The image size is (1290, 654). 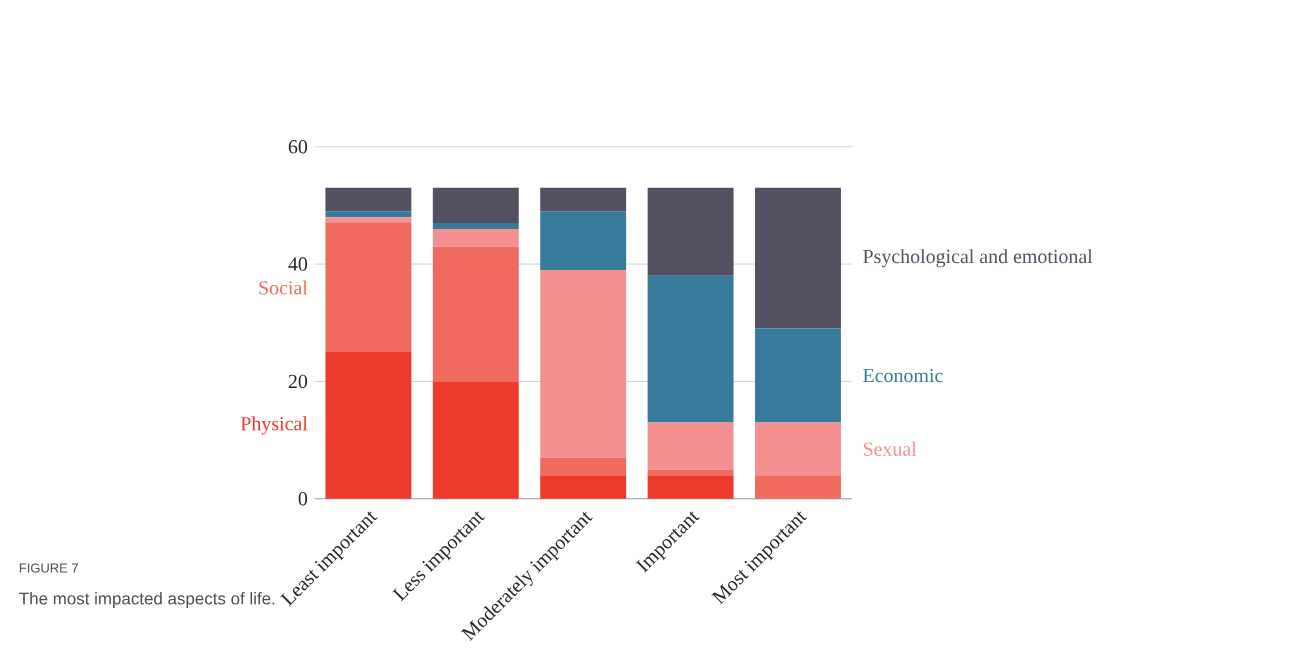 I want to click on text: The most impacted aspects of life., so click(x=147, y=600).